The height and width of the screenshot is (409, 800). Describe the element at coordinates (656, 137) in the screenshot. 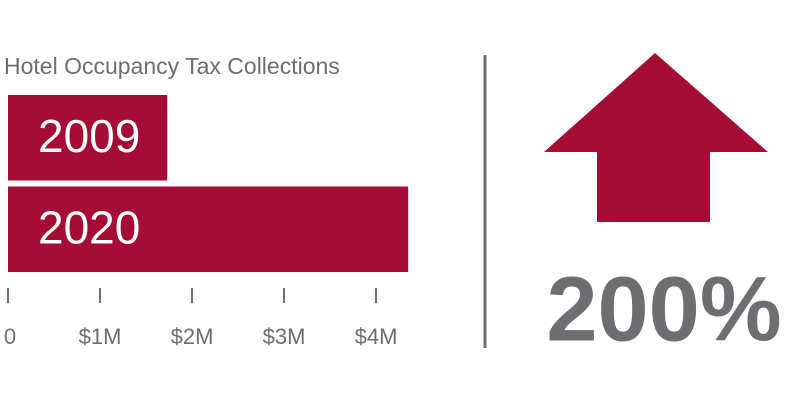

I see `up-arrow` at that location.